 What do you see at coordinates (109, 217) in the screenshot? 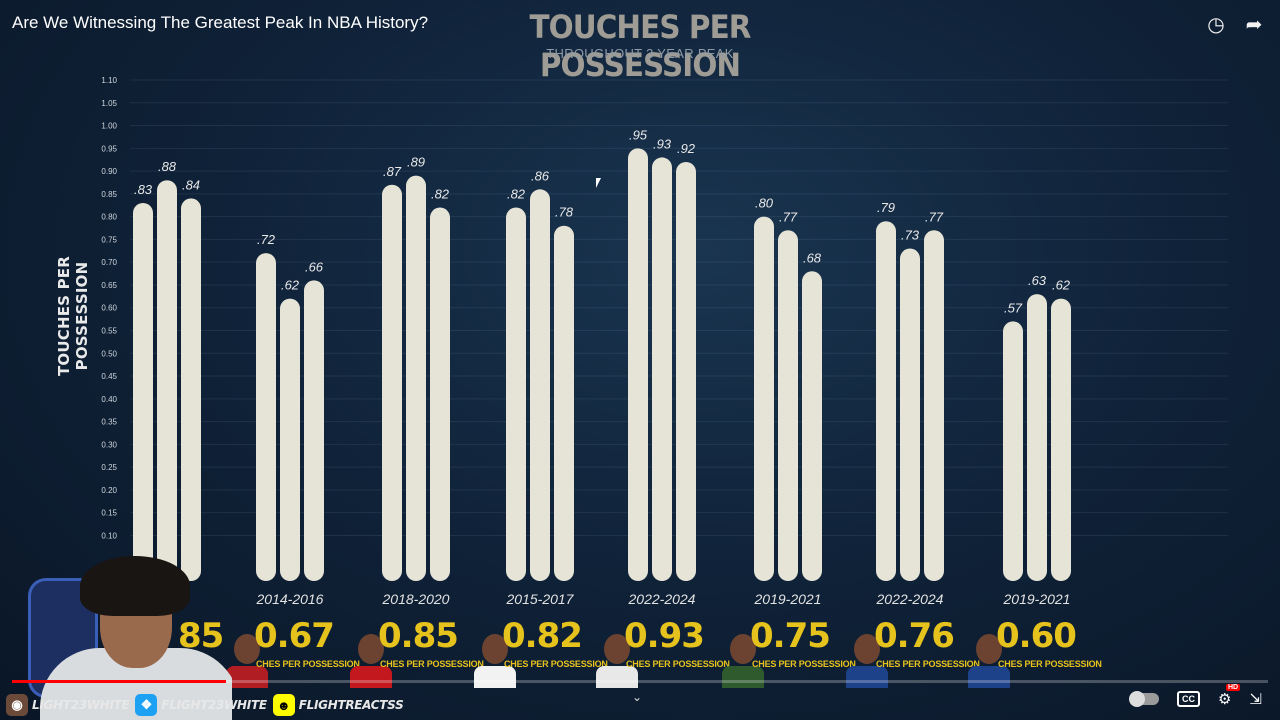
I see `y-tick-label: 0.80` at bounding box center [109, 217].